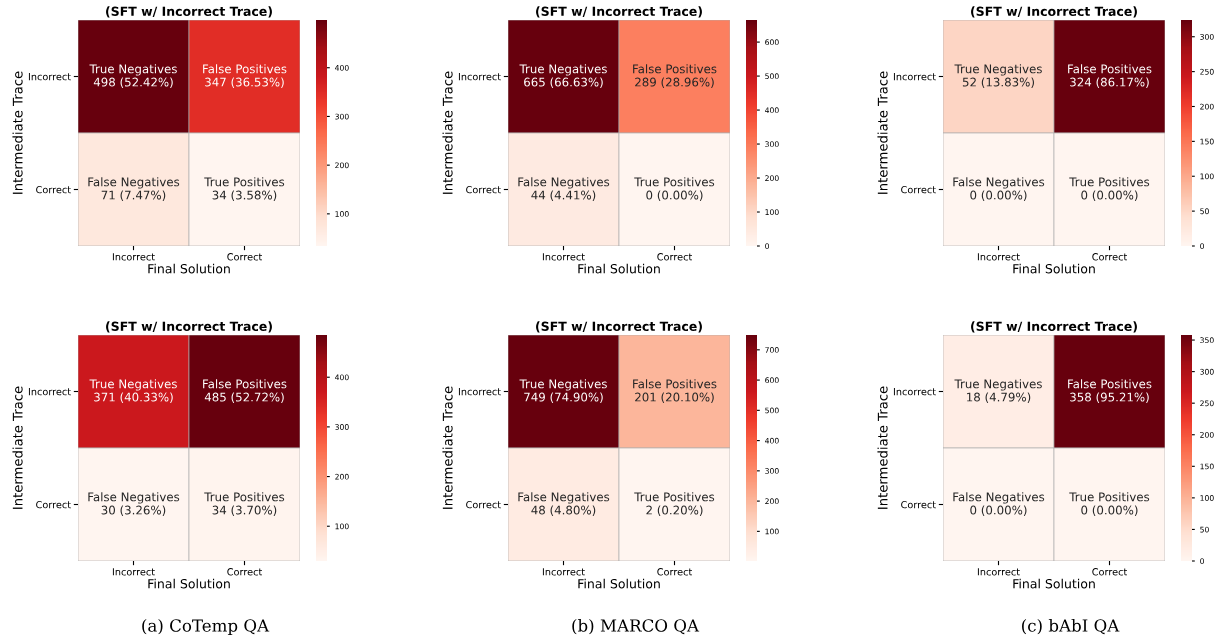 The width and height of the screenshot is (1217, 641). Describe the element at coordinates (133, 391) in the screenshot. I see `data-label: True Negatives 371 (40.33%)` at that location.